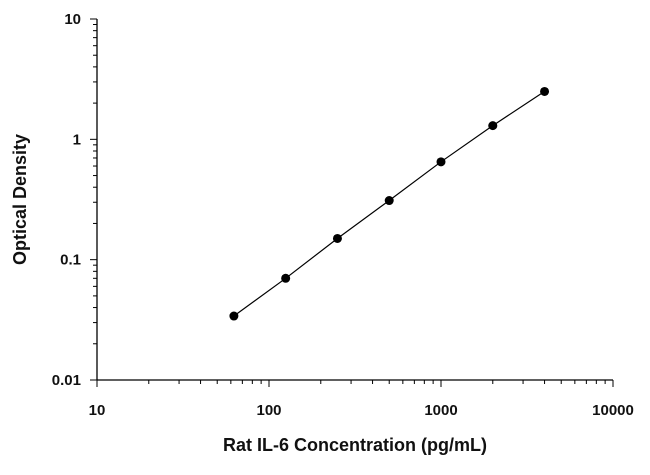 The width and height of the screenshot is (650, 475). I want to click on x-axis-title: Rat IL-6 Concentration (pg/mL), so click(355, 445).